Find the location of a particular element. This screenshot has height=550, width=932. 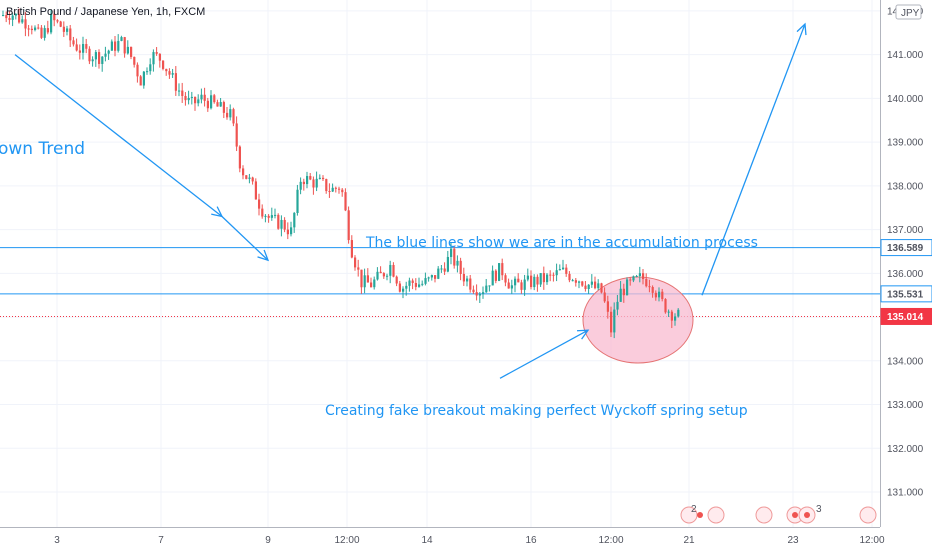

event-dot-icon is located at coordinates (700, 515).